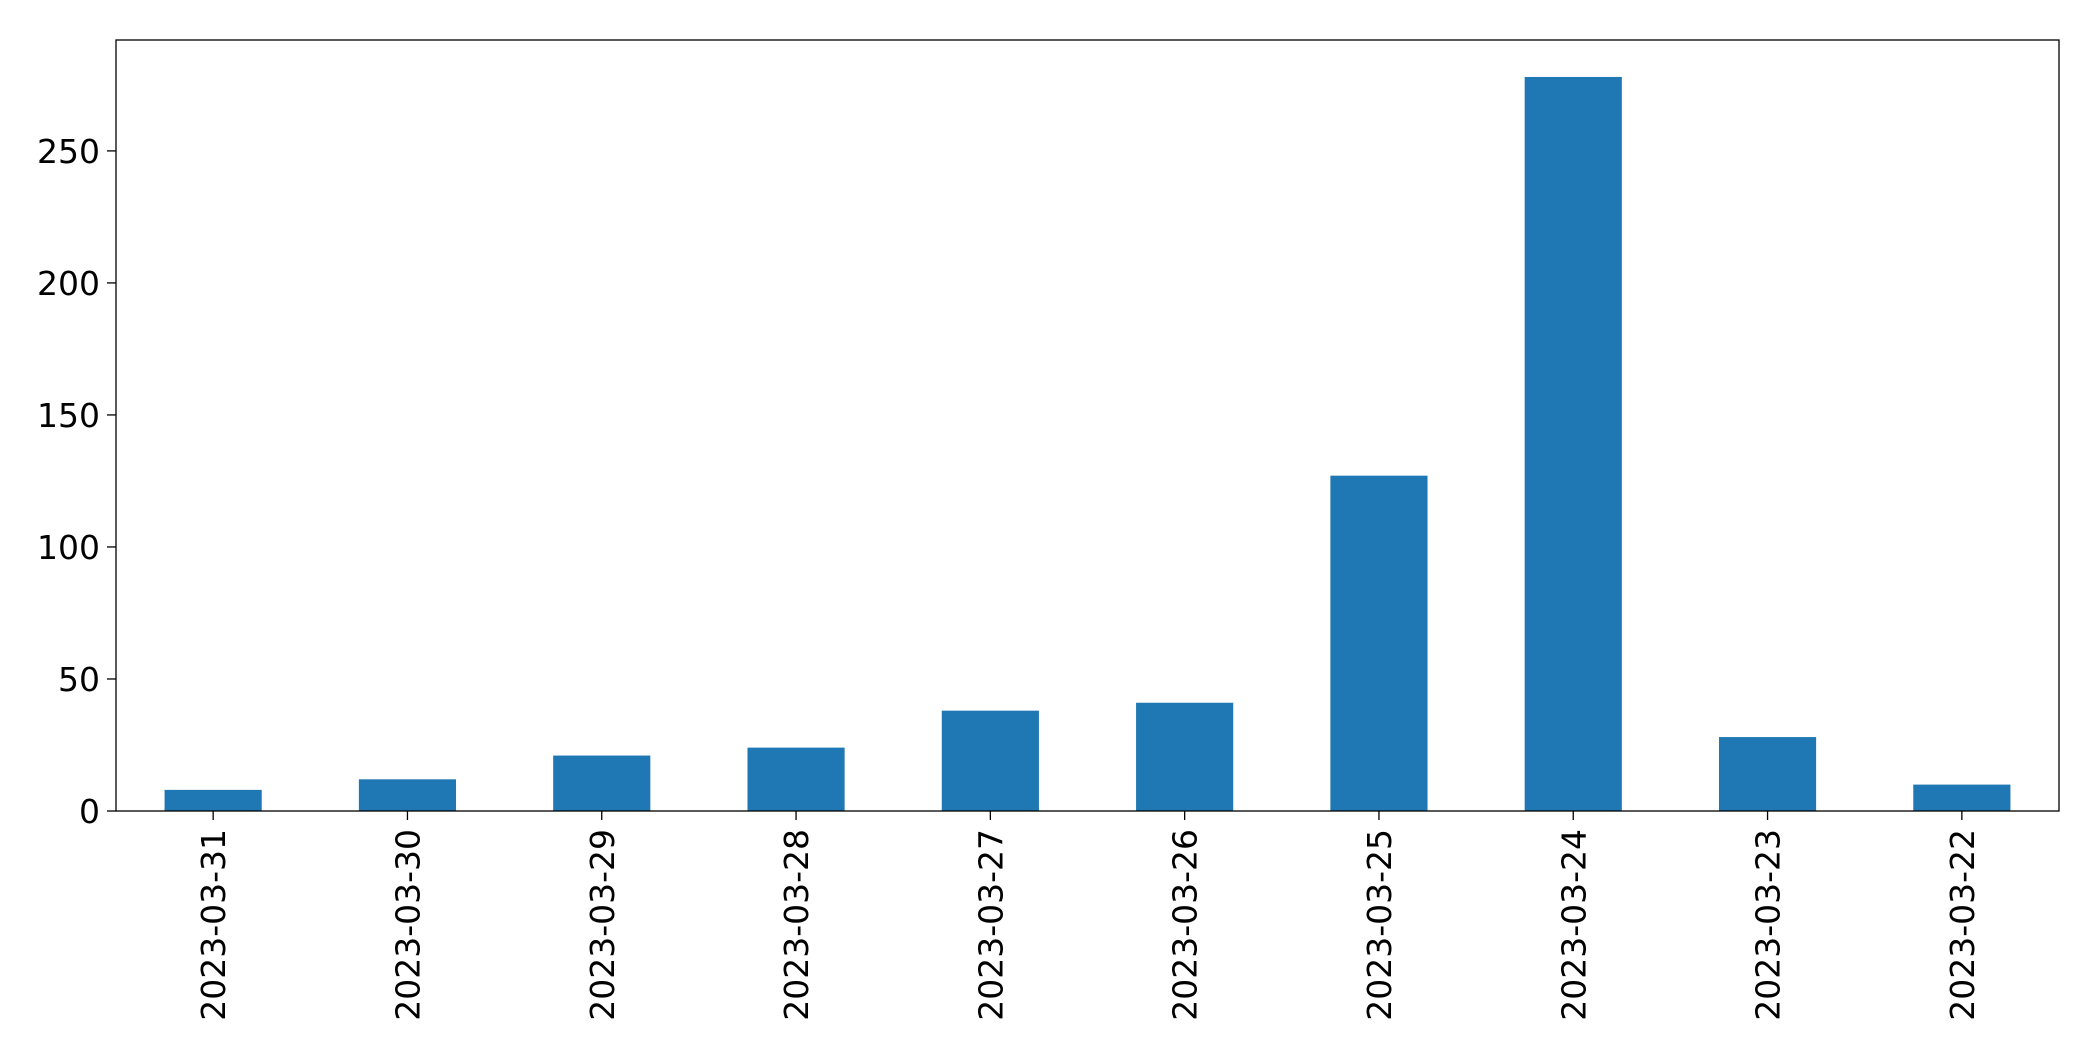  I want to click on x-tick-label: 2023-03-30, so click(407, 925).